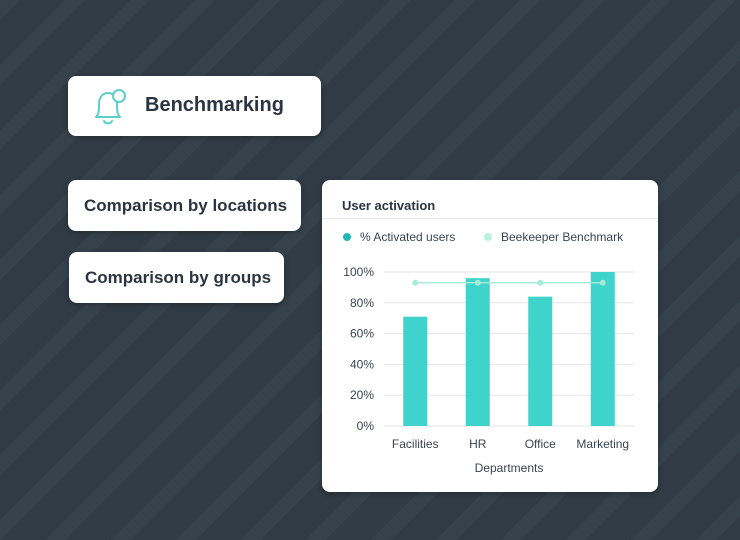 The width and height of the screenshot is (740, 540). What do you see at coordinates (176, 277) in the screenshot?
I see `comparison-by-groups-button: Comparison by groups` at bounding box center [176, 277].